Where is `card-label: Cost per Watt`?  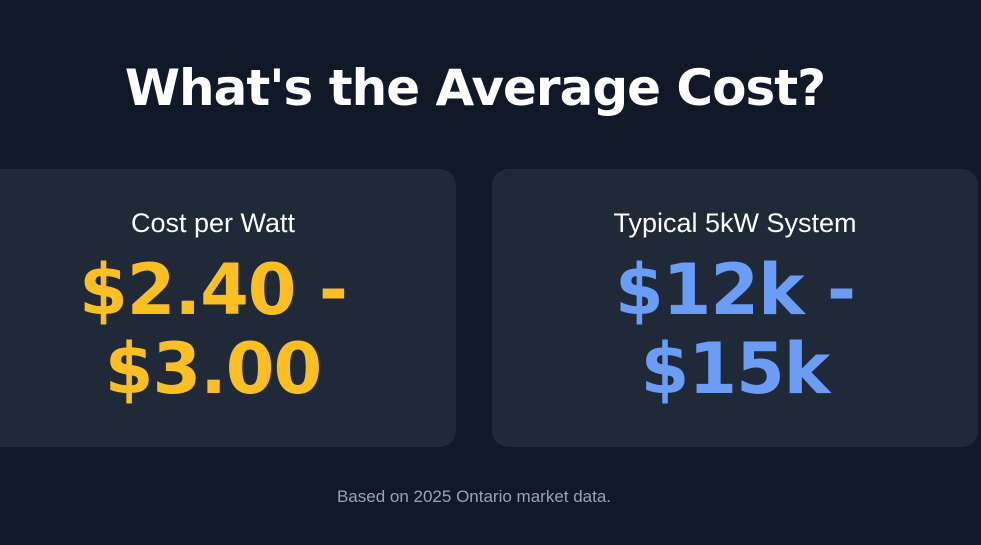 card-label: Cost per Watt is located at coordinates (213, 223).